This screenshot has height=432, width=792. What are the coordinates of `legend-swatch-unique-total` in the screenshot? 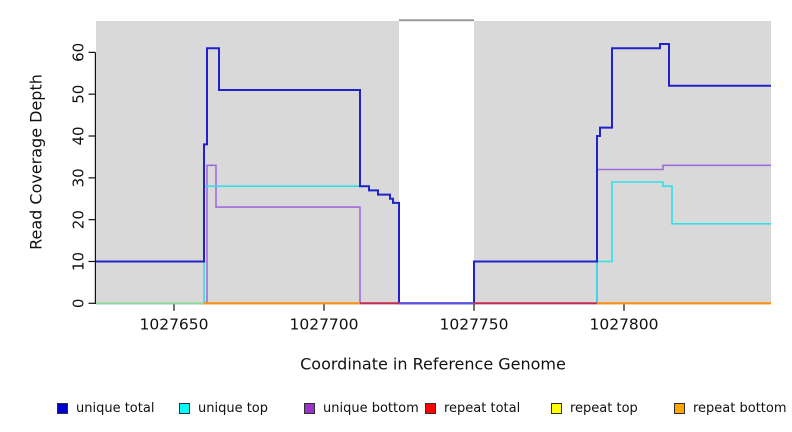 It's located at (62, 408).